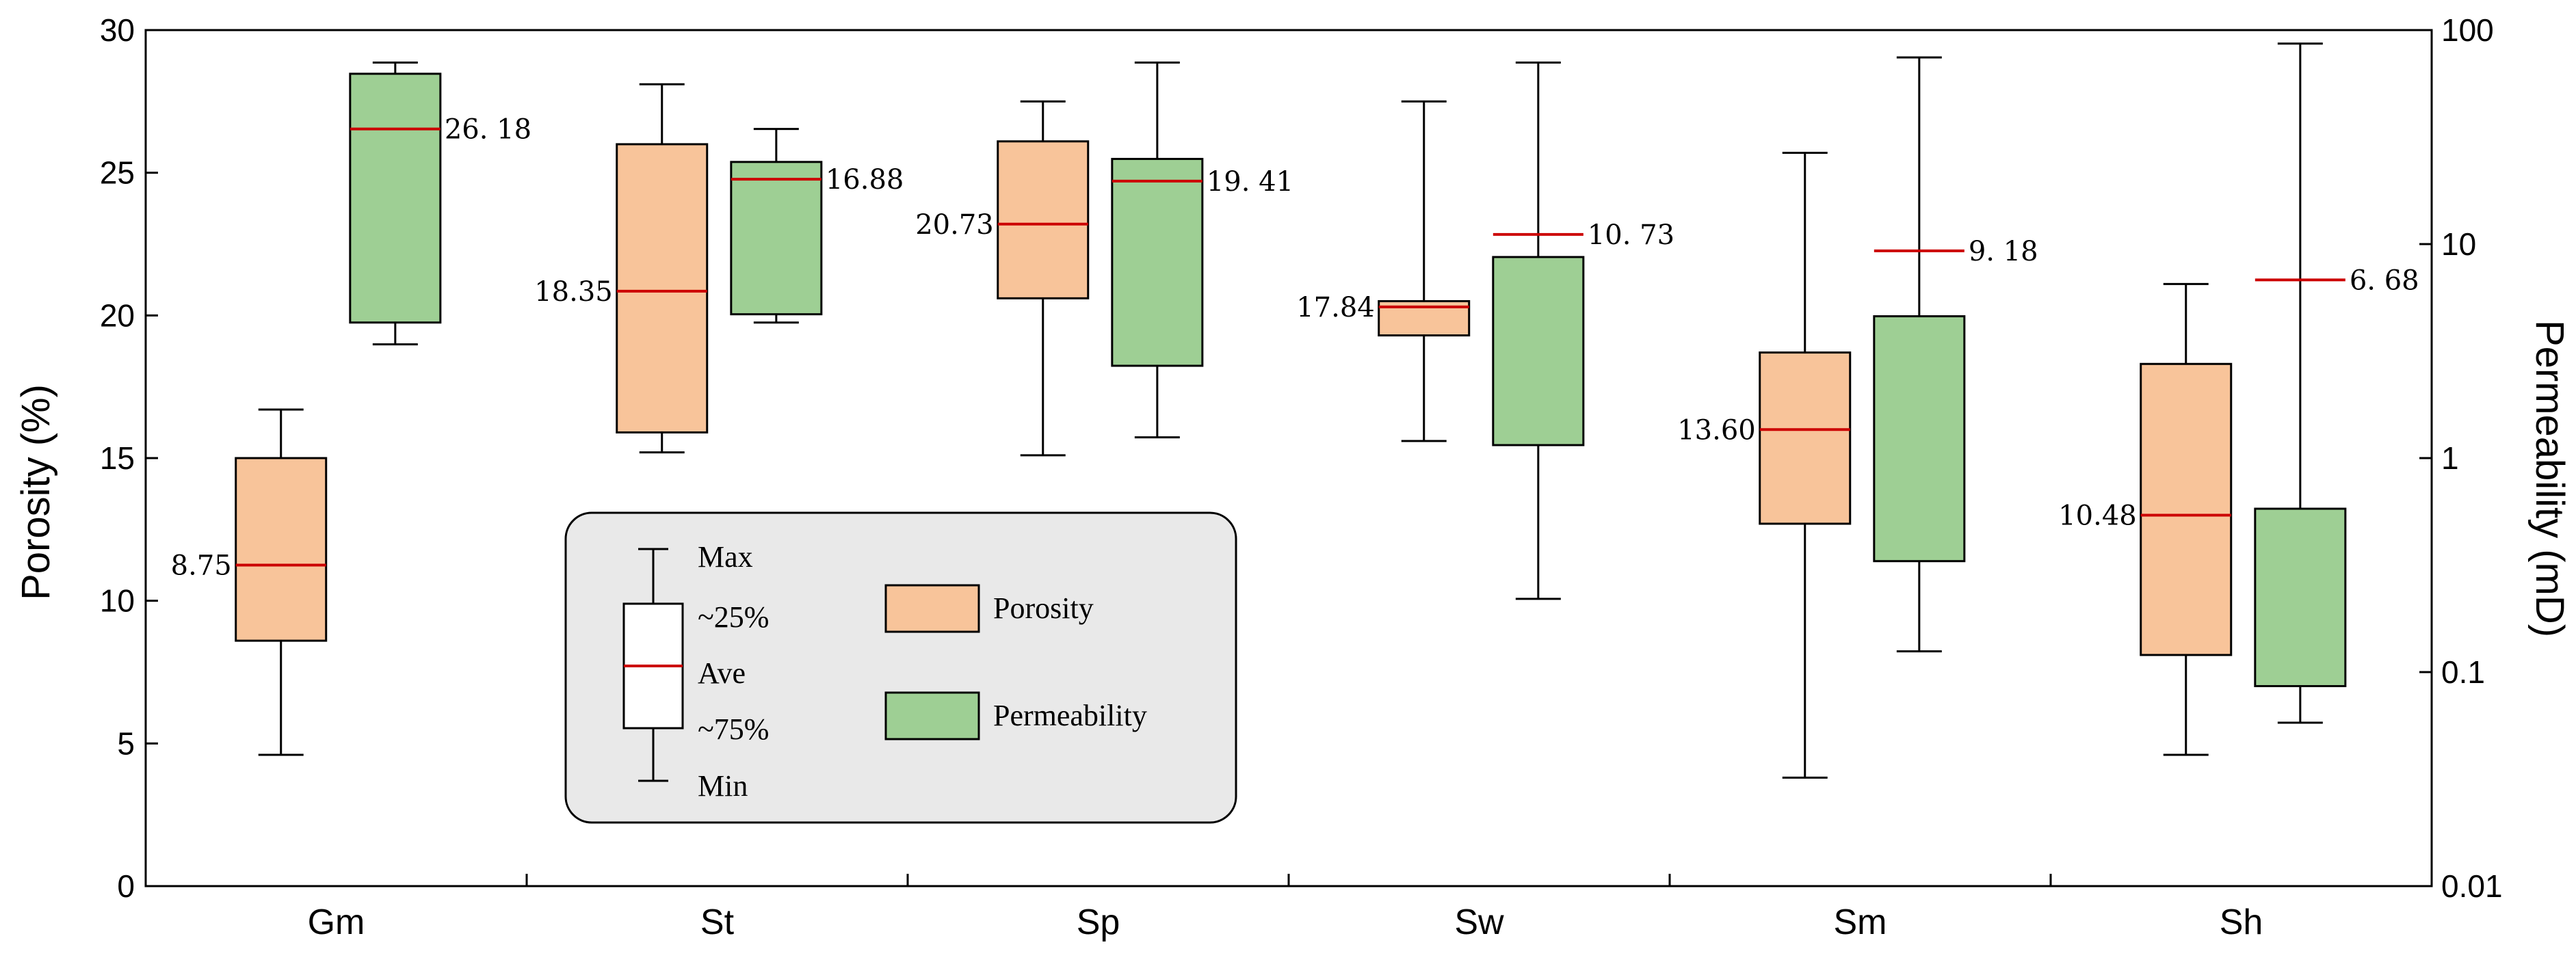 The height and width of the screenshot is (962, 2576). What do you see at coordinates (722, 673) in the screenshot?
I see `legend-key-label: Ave` at bounding box center [722, 673].